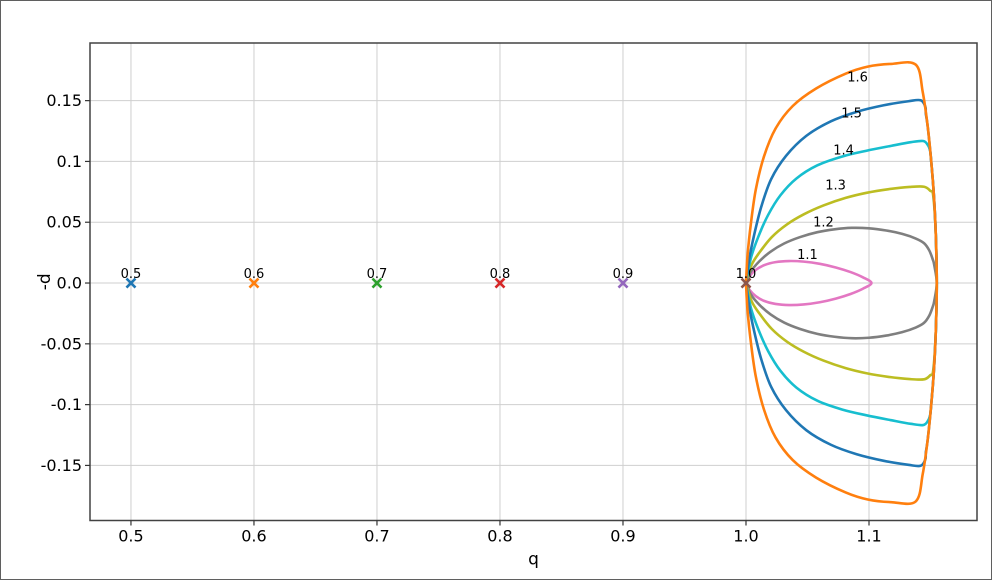  I want to click on x-tick-label: 0.9, so click(622, 536).